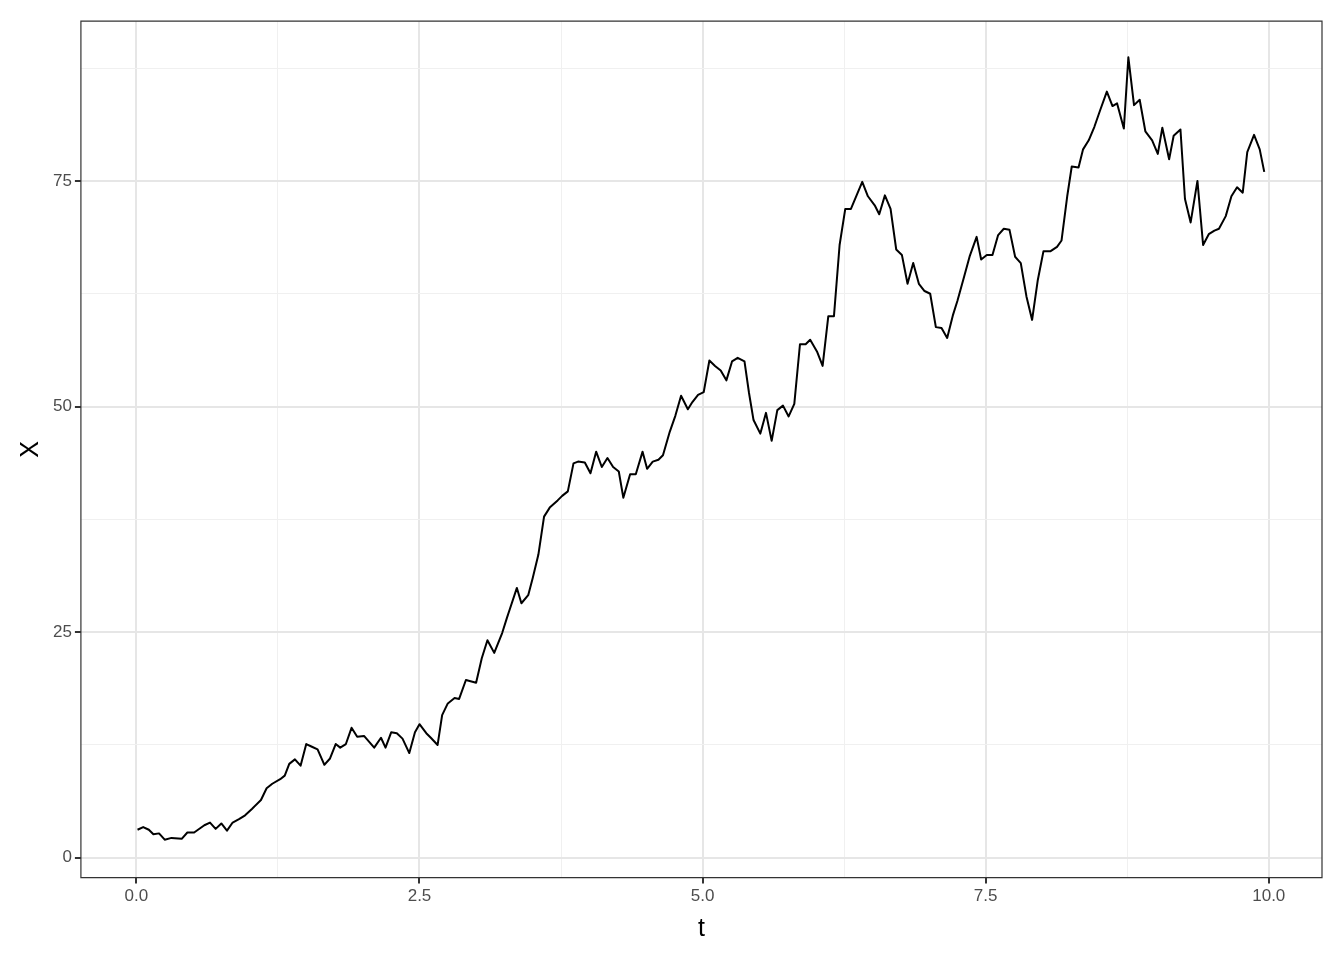 This screenshot has width=1344, height=960. I want to click on x-tick-label: 5.0, so click(702, 896).